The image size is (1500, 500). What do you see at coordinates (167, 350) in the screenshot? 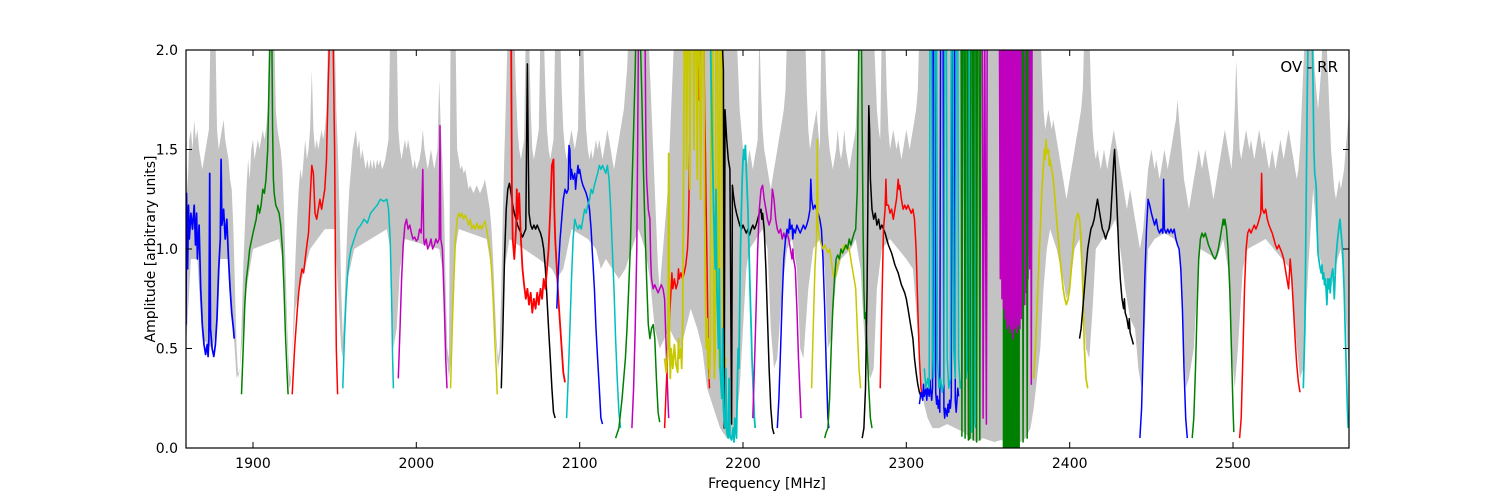
I see `y-tick-label: 0.5` at bounding box center [167, 350].